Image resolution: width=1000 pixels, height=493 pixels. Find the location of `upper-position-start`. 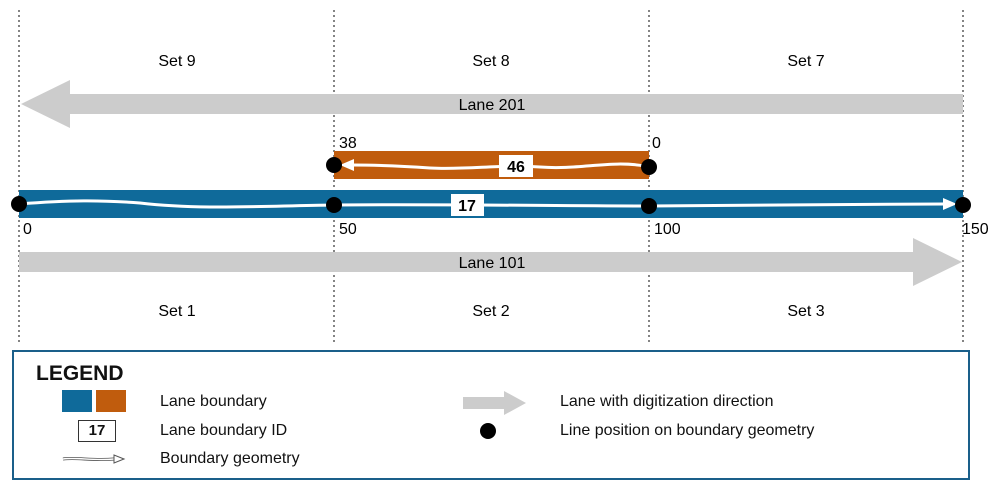

upper-position-start is located at coordinates (334, 165).